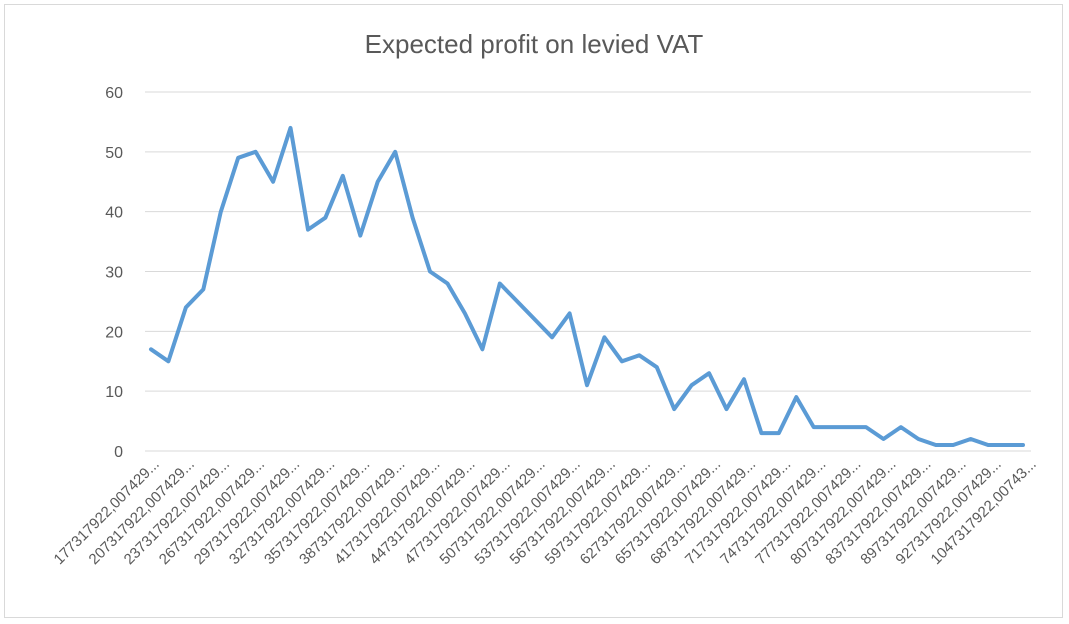 The height and width of the screenshot is (624, 1069). Describe the element at coordinates (114, 213) in the screenshot. I see `y-tick-label: 40` at that location.